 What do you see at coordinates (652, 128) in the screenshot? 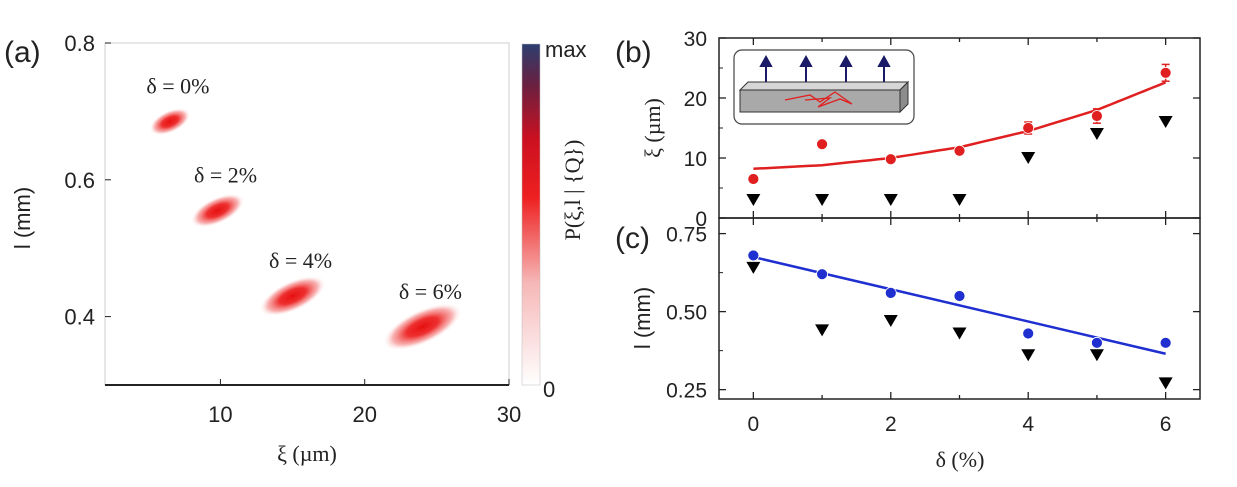
I see `panel-b-y-label: ξ (µm)` at bounding box center [652, 128].